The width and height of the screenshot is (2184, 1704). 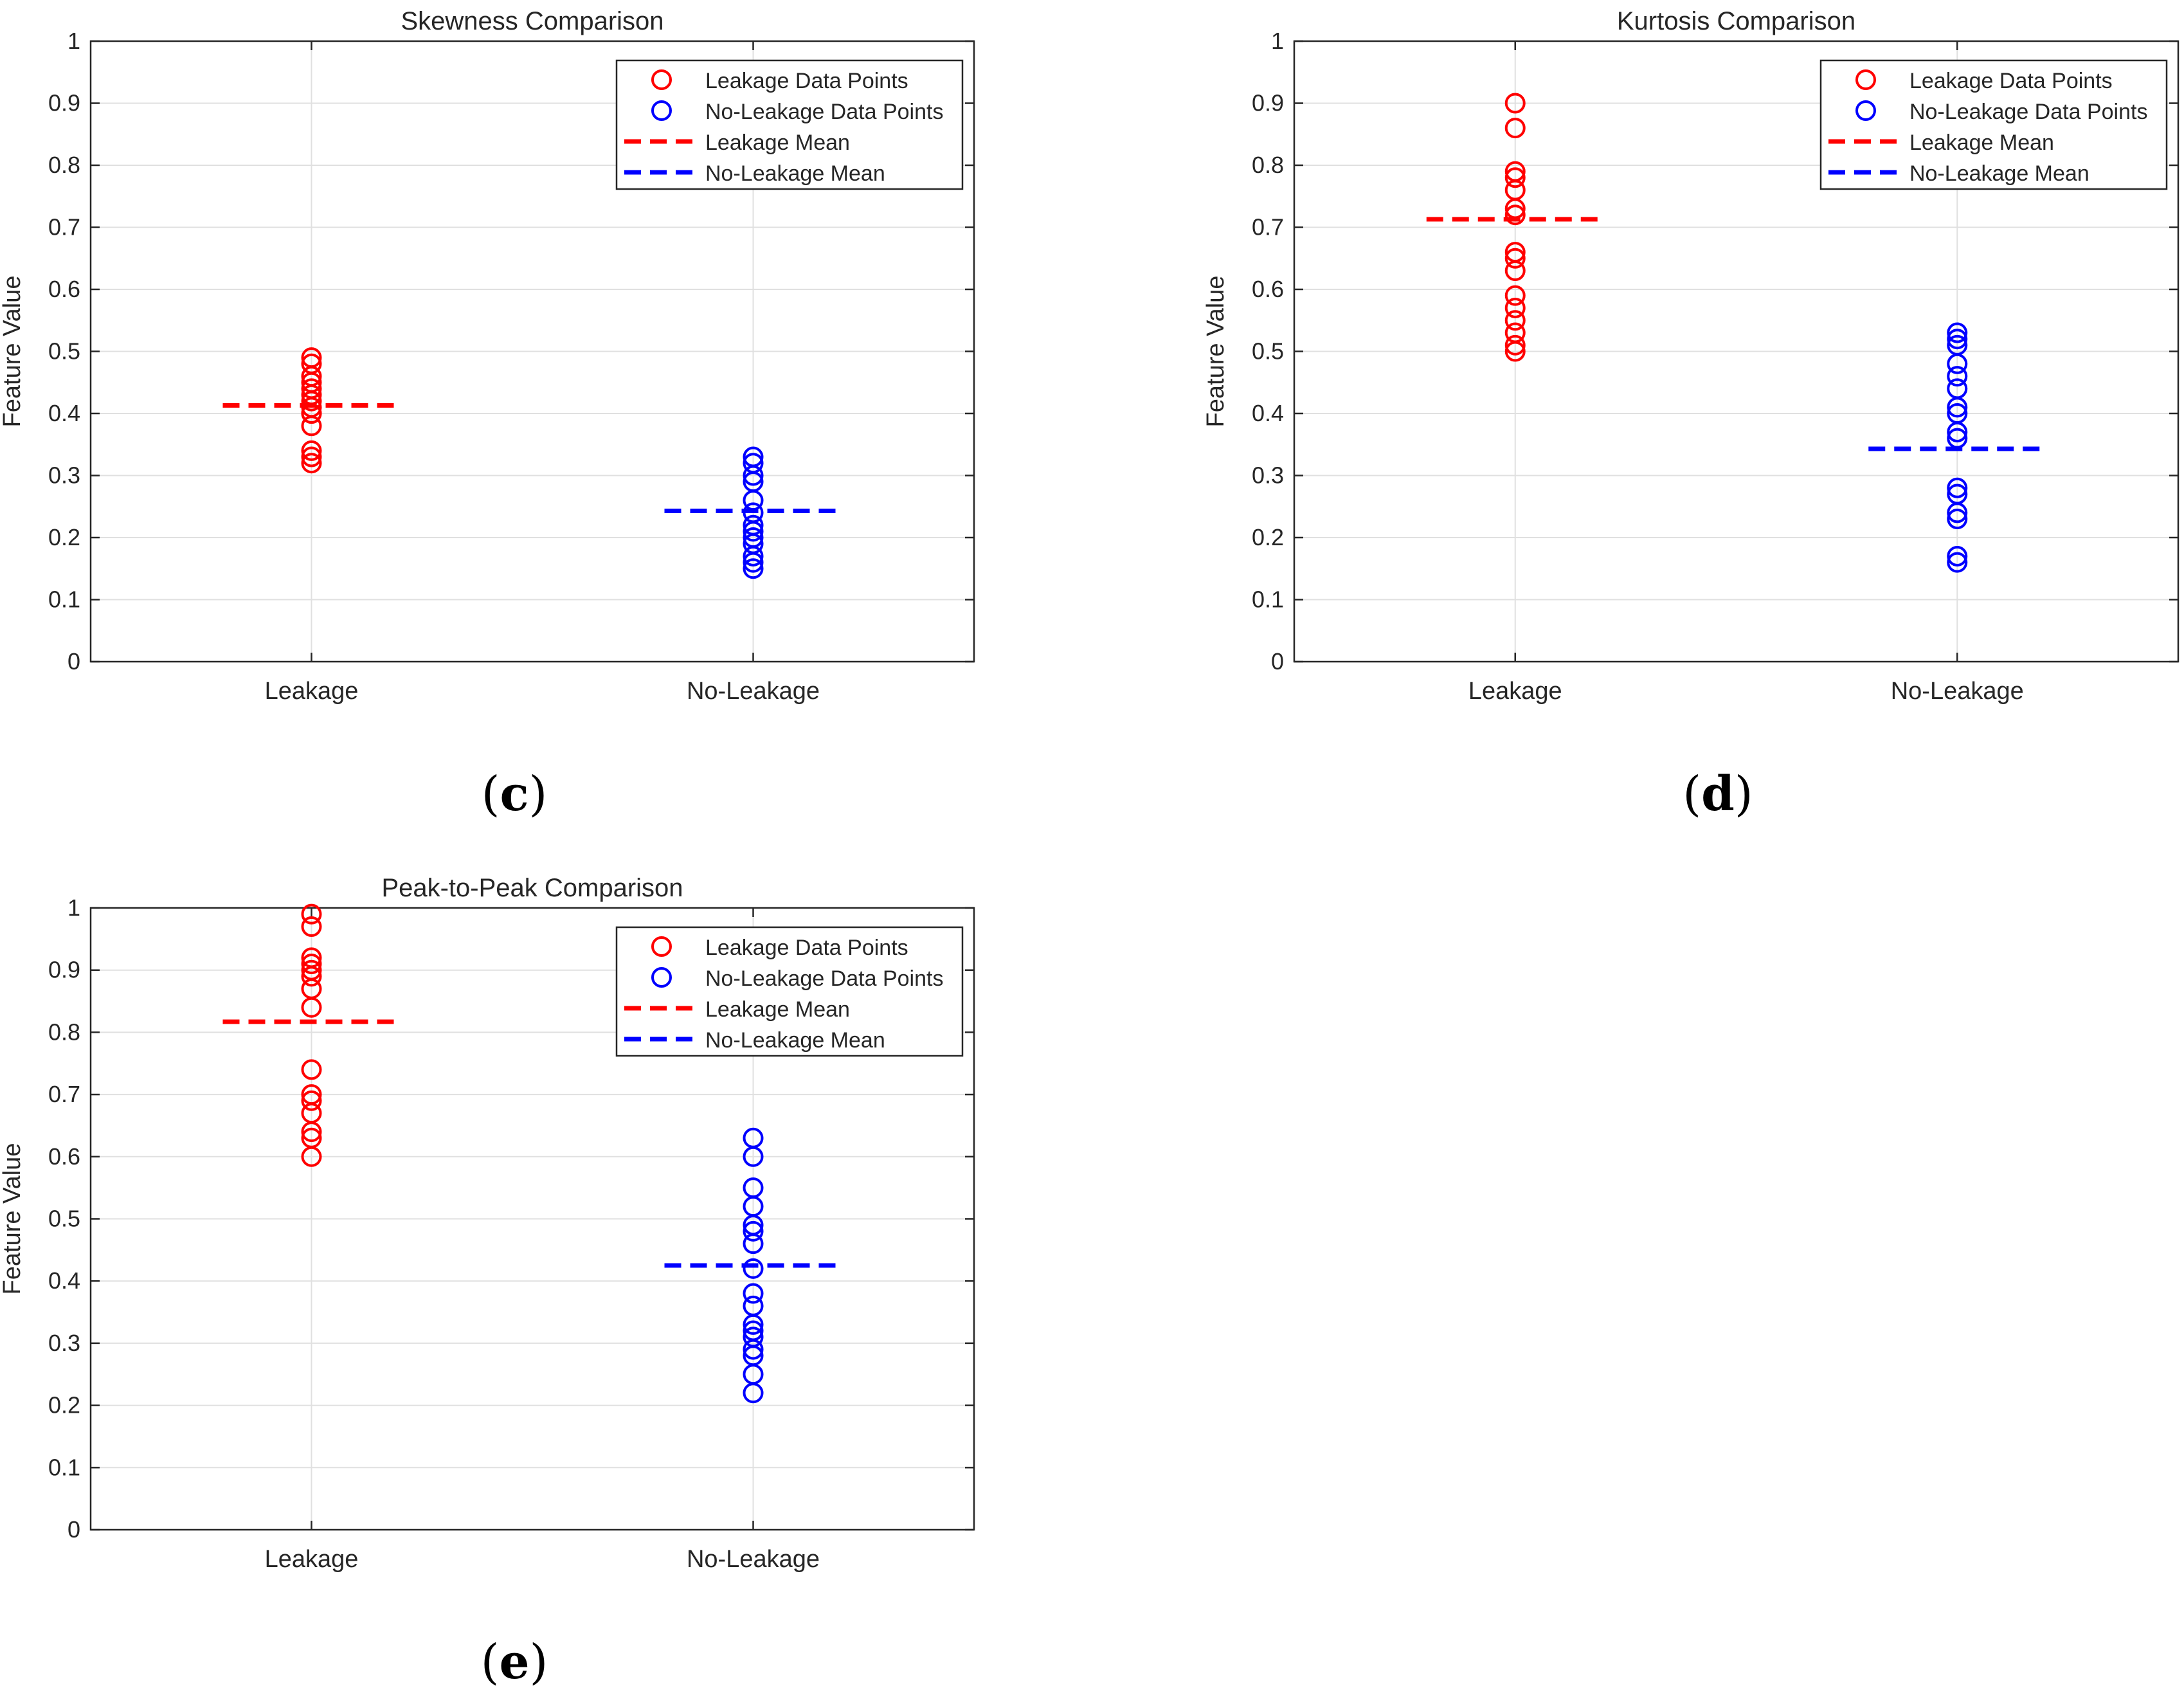 What do you see at coordinates (64, 1094) in the screenshot?
I see `y-tick-label: 0.7` at bounding box center [64, 1094].